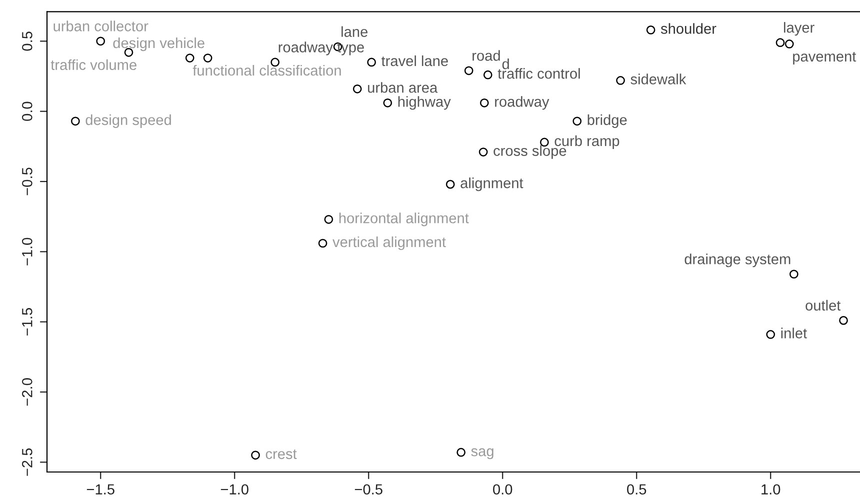 This screenshot has width=860, height=501. Describe the element at coordinates (27, 182) in the screenshot. I see `y-tick-label: −0.5` at that location.